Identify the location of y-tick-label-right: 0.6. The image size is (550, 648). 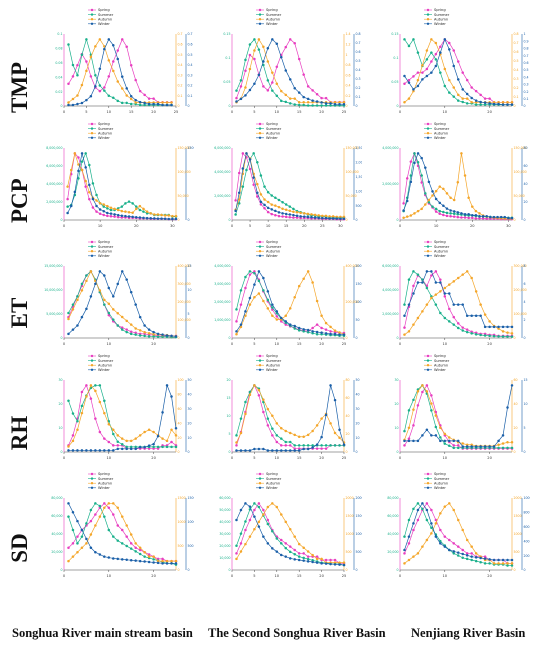
(526, 63).